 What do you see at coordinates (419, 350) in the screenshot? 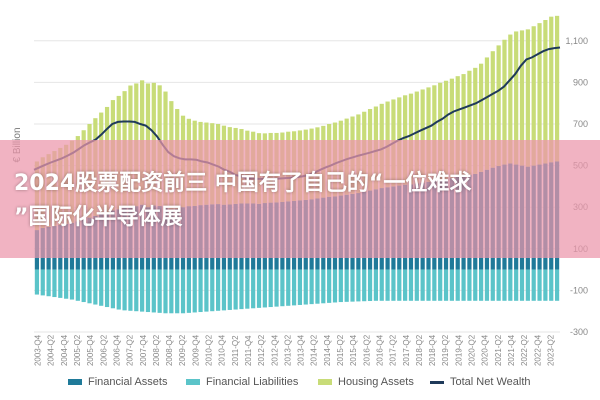
I see `x-tick-label: 2018-Q2` at bounding box center [419, 350].